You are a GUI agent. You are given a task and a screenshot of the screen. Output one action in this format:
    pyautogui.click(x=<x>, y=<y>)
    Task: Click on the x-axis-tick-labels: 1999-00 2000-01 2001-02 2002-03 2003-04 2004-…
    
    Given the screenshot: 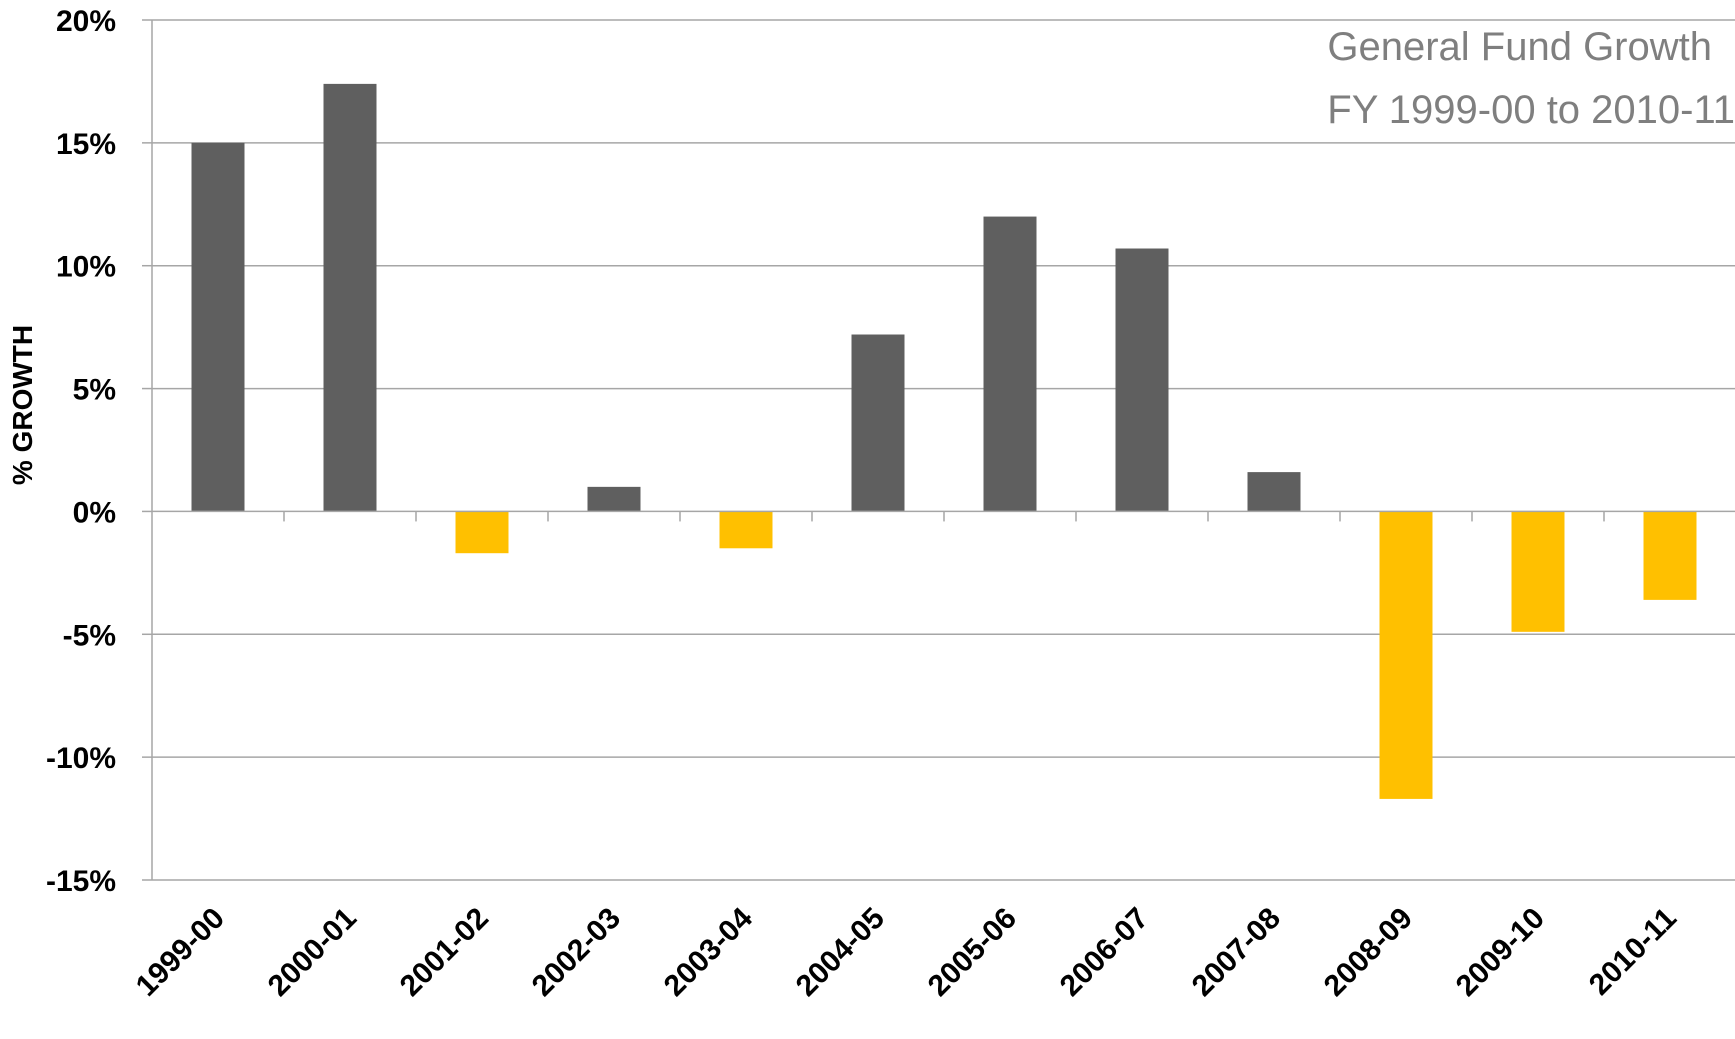 What is the action you would take?
    pyautogui.click(x=906, y=951)
    